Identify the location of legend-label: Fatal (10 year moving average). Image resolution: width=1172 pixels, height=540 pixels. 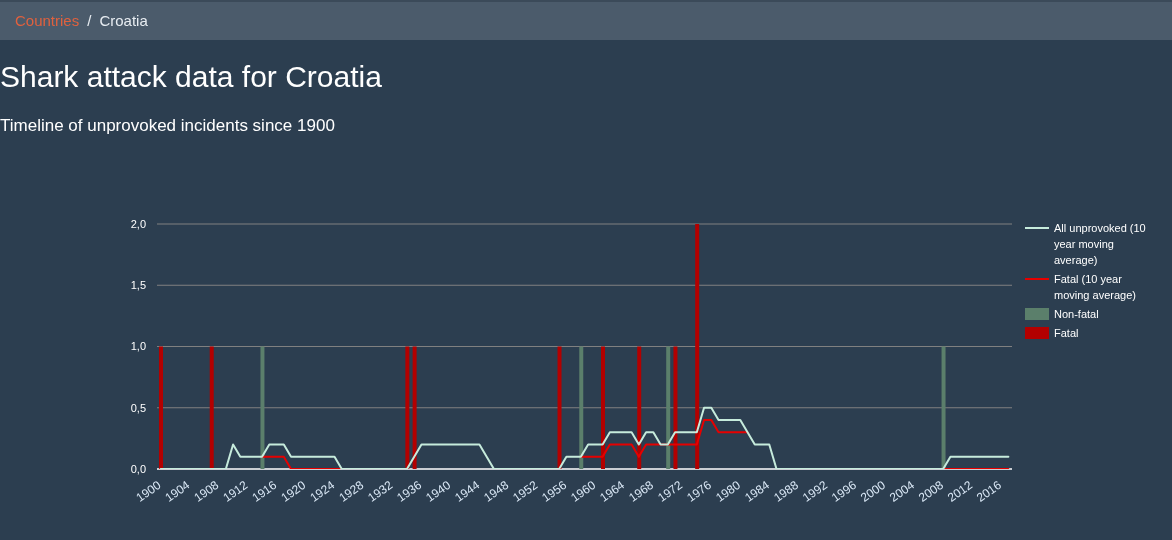
(1095, 287).